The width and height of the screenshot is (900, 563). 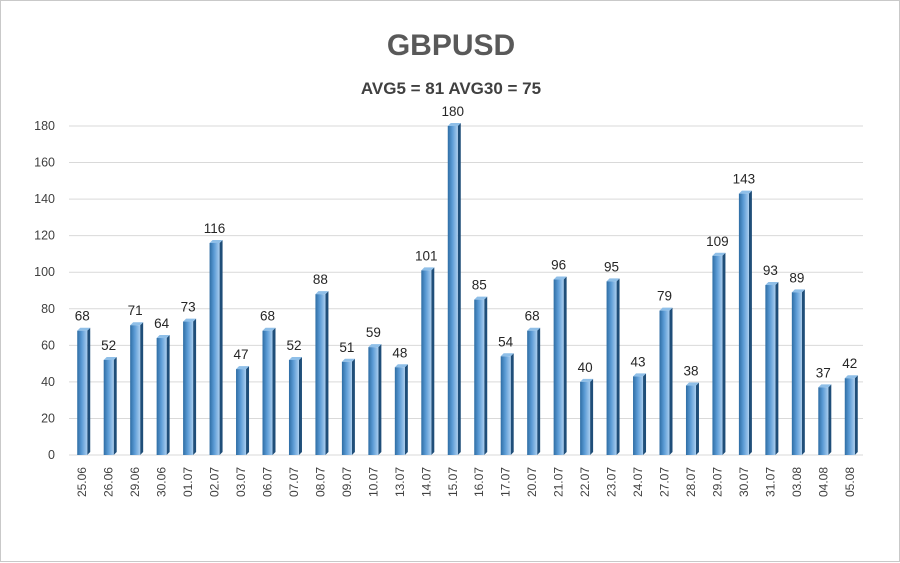 I want to click on x-tick-label: 28.07, so click(x=691, y=482).